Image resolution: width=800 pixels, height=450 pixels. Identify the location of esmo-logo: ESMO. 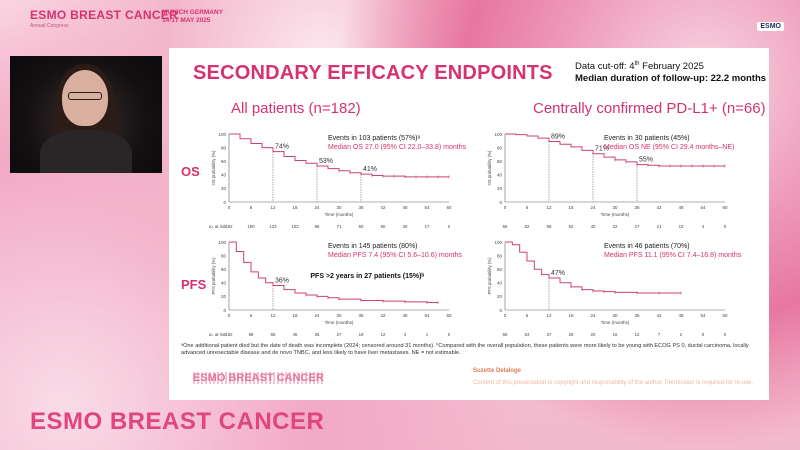
(770, 26).